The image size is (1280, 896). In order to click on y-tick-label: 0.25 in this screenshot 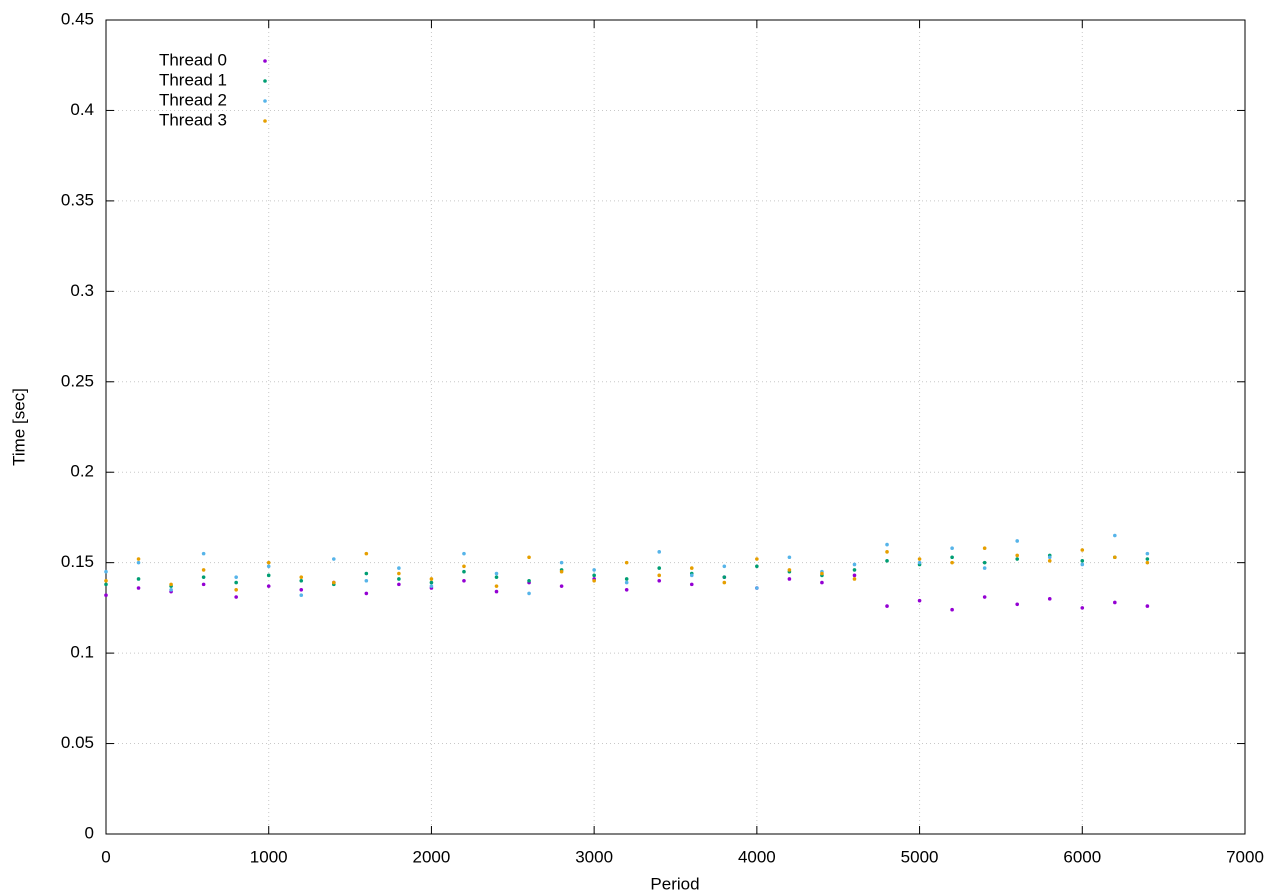, I will do `click(77, 380)`.